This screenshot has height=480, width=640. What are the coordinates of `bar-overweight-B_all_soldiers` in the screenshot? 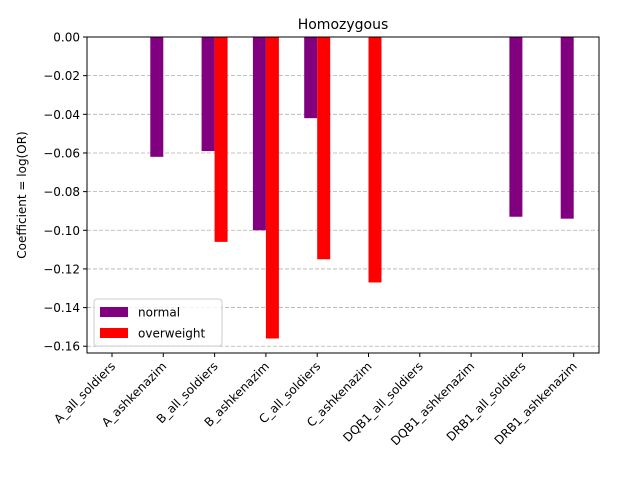 It's located at (221, 139).